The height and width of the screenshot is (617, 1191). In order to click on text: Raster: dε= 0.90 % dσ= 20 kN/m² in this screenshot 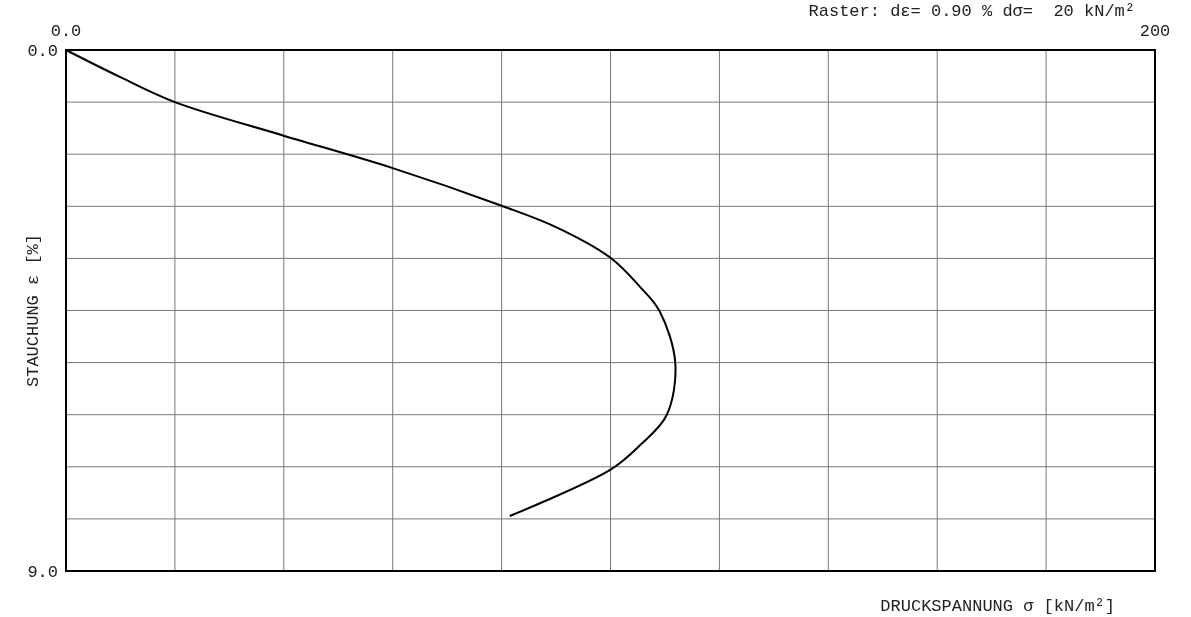, I will do `click(971, 11)`.